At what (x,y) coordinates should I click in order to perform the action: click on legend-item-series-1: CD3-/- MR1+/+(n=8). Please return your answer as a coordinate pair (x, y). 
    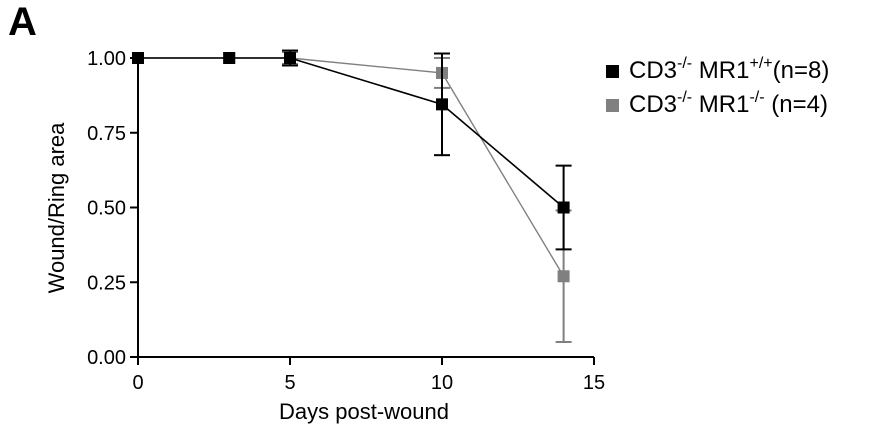
    Looking at the image, I should click on (717, 71).